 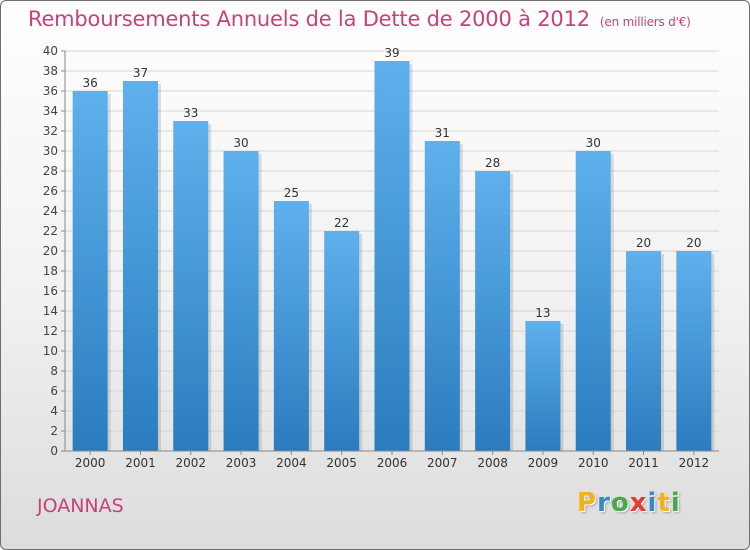 I want to click on y-tick-label: 30, so click(x=50, y=151).